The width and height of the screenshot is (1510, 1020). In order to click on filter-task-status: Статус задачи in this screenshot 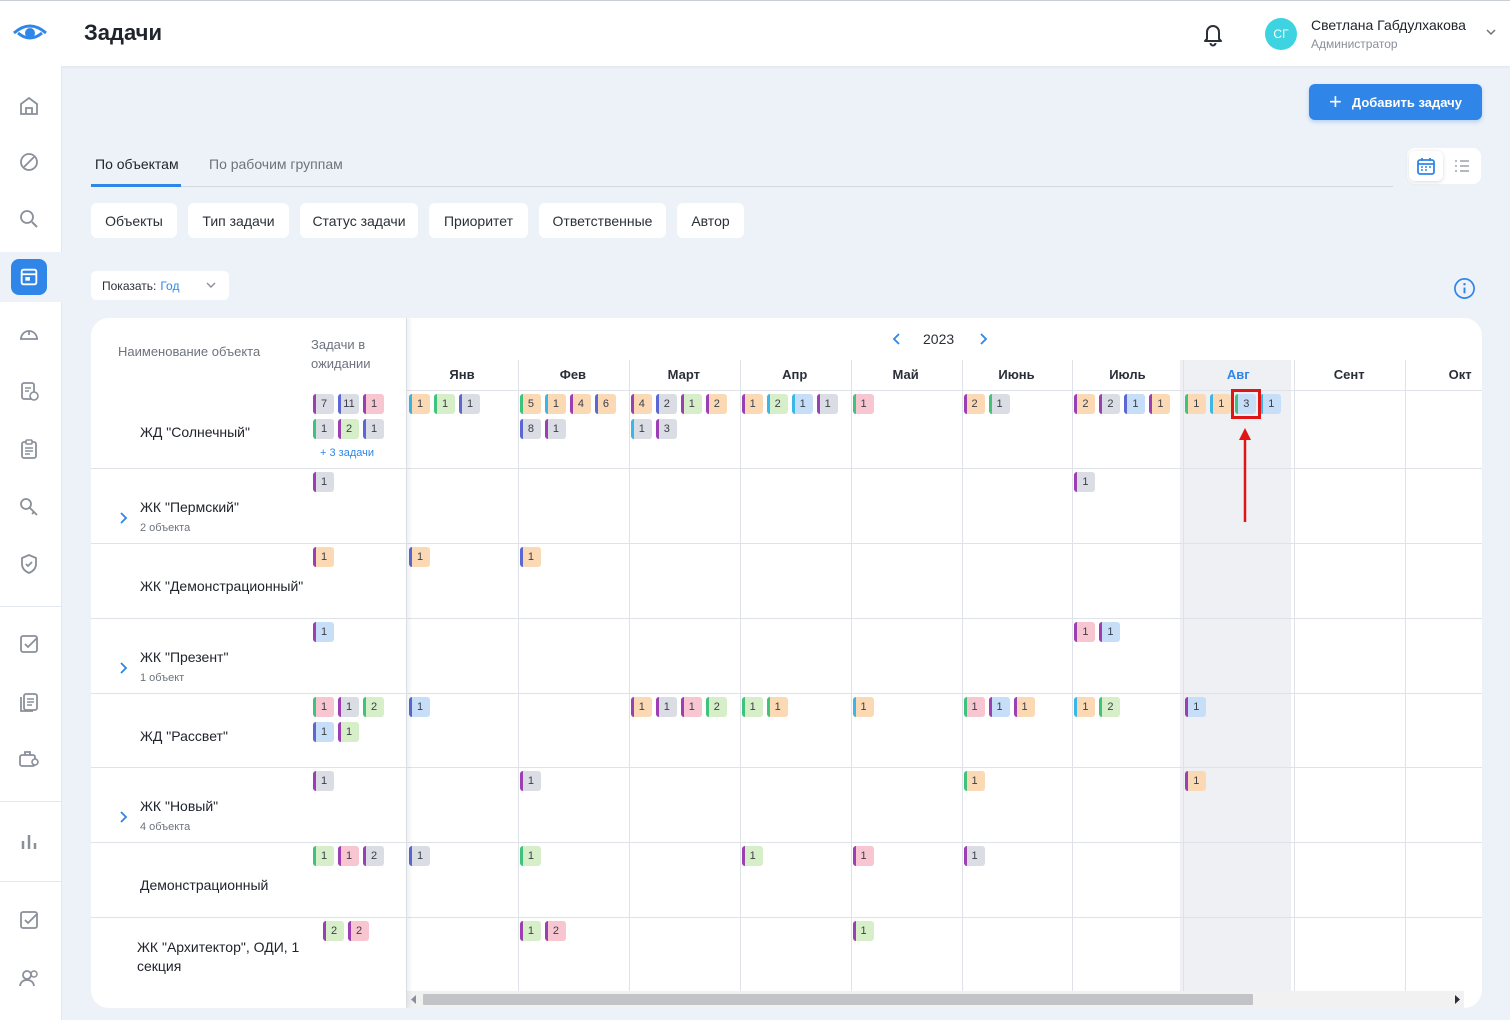, I will do `click(359, 220)`.